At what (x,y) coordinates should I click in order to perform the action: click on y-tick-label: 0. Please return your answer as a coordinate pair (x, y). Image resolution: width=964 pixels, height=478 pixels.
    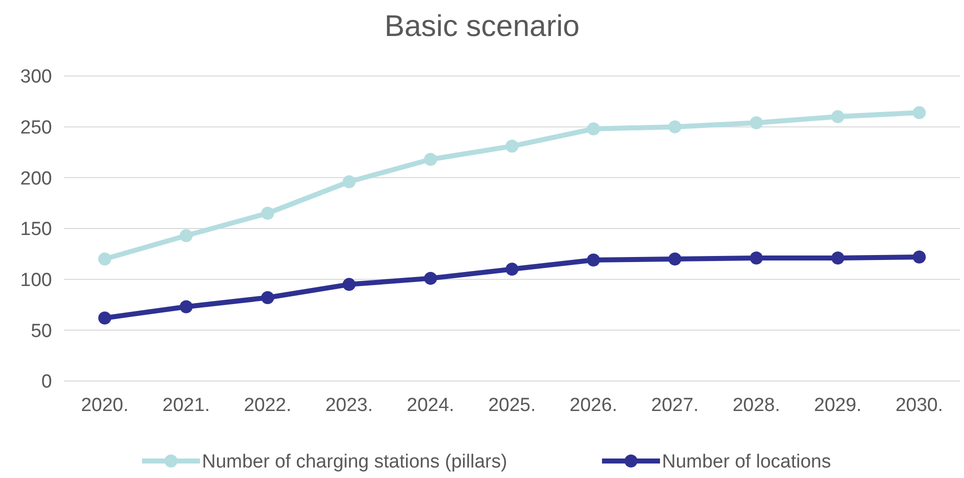
    Looking at the image, I should click on (46, 382).